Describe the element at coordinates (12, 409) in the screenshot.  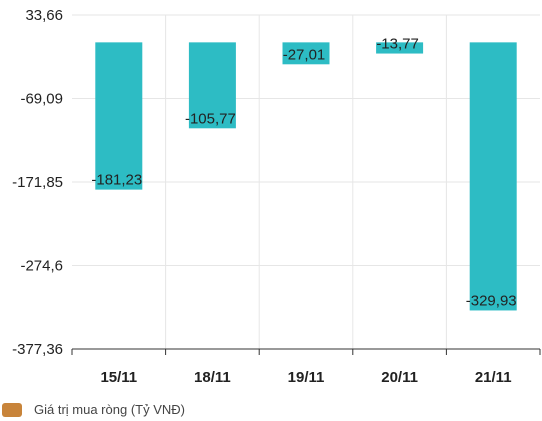
I see `legend-swatch` at that location.